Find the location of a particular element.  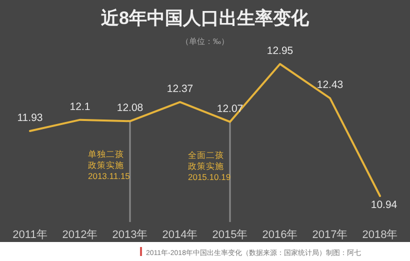

x-tick: 2013年 is located at coordinates (130, 235).